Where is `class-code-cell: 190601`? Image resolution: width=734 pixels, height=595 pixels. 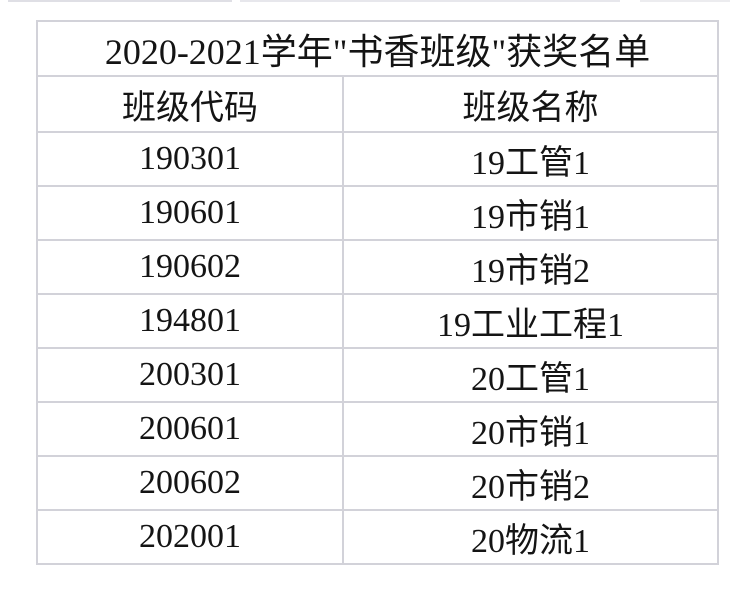 class-code-cell: 190601 is located at coordinates (190, 213).